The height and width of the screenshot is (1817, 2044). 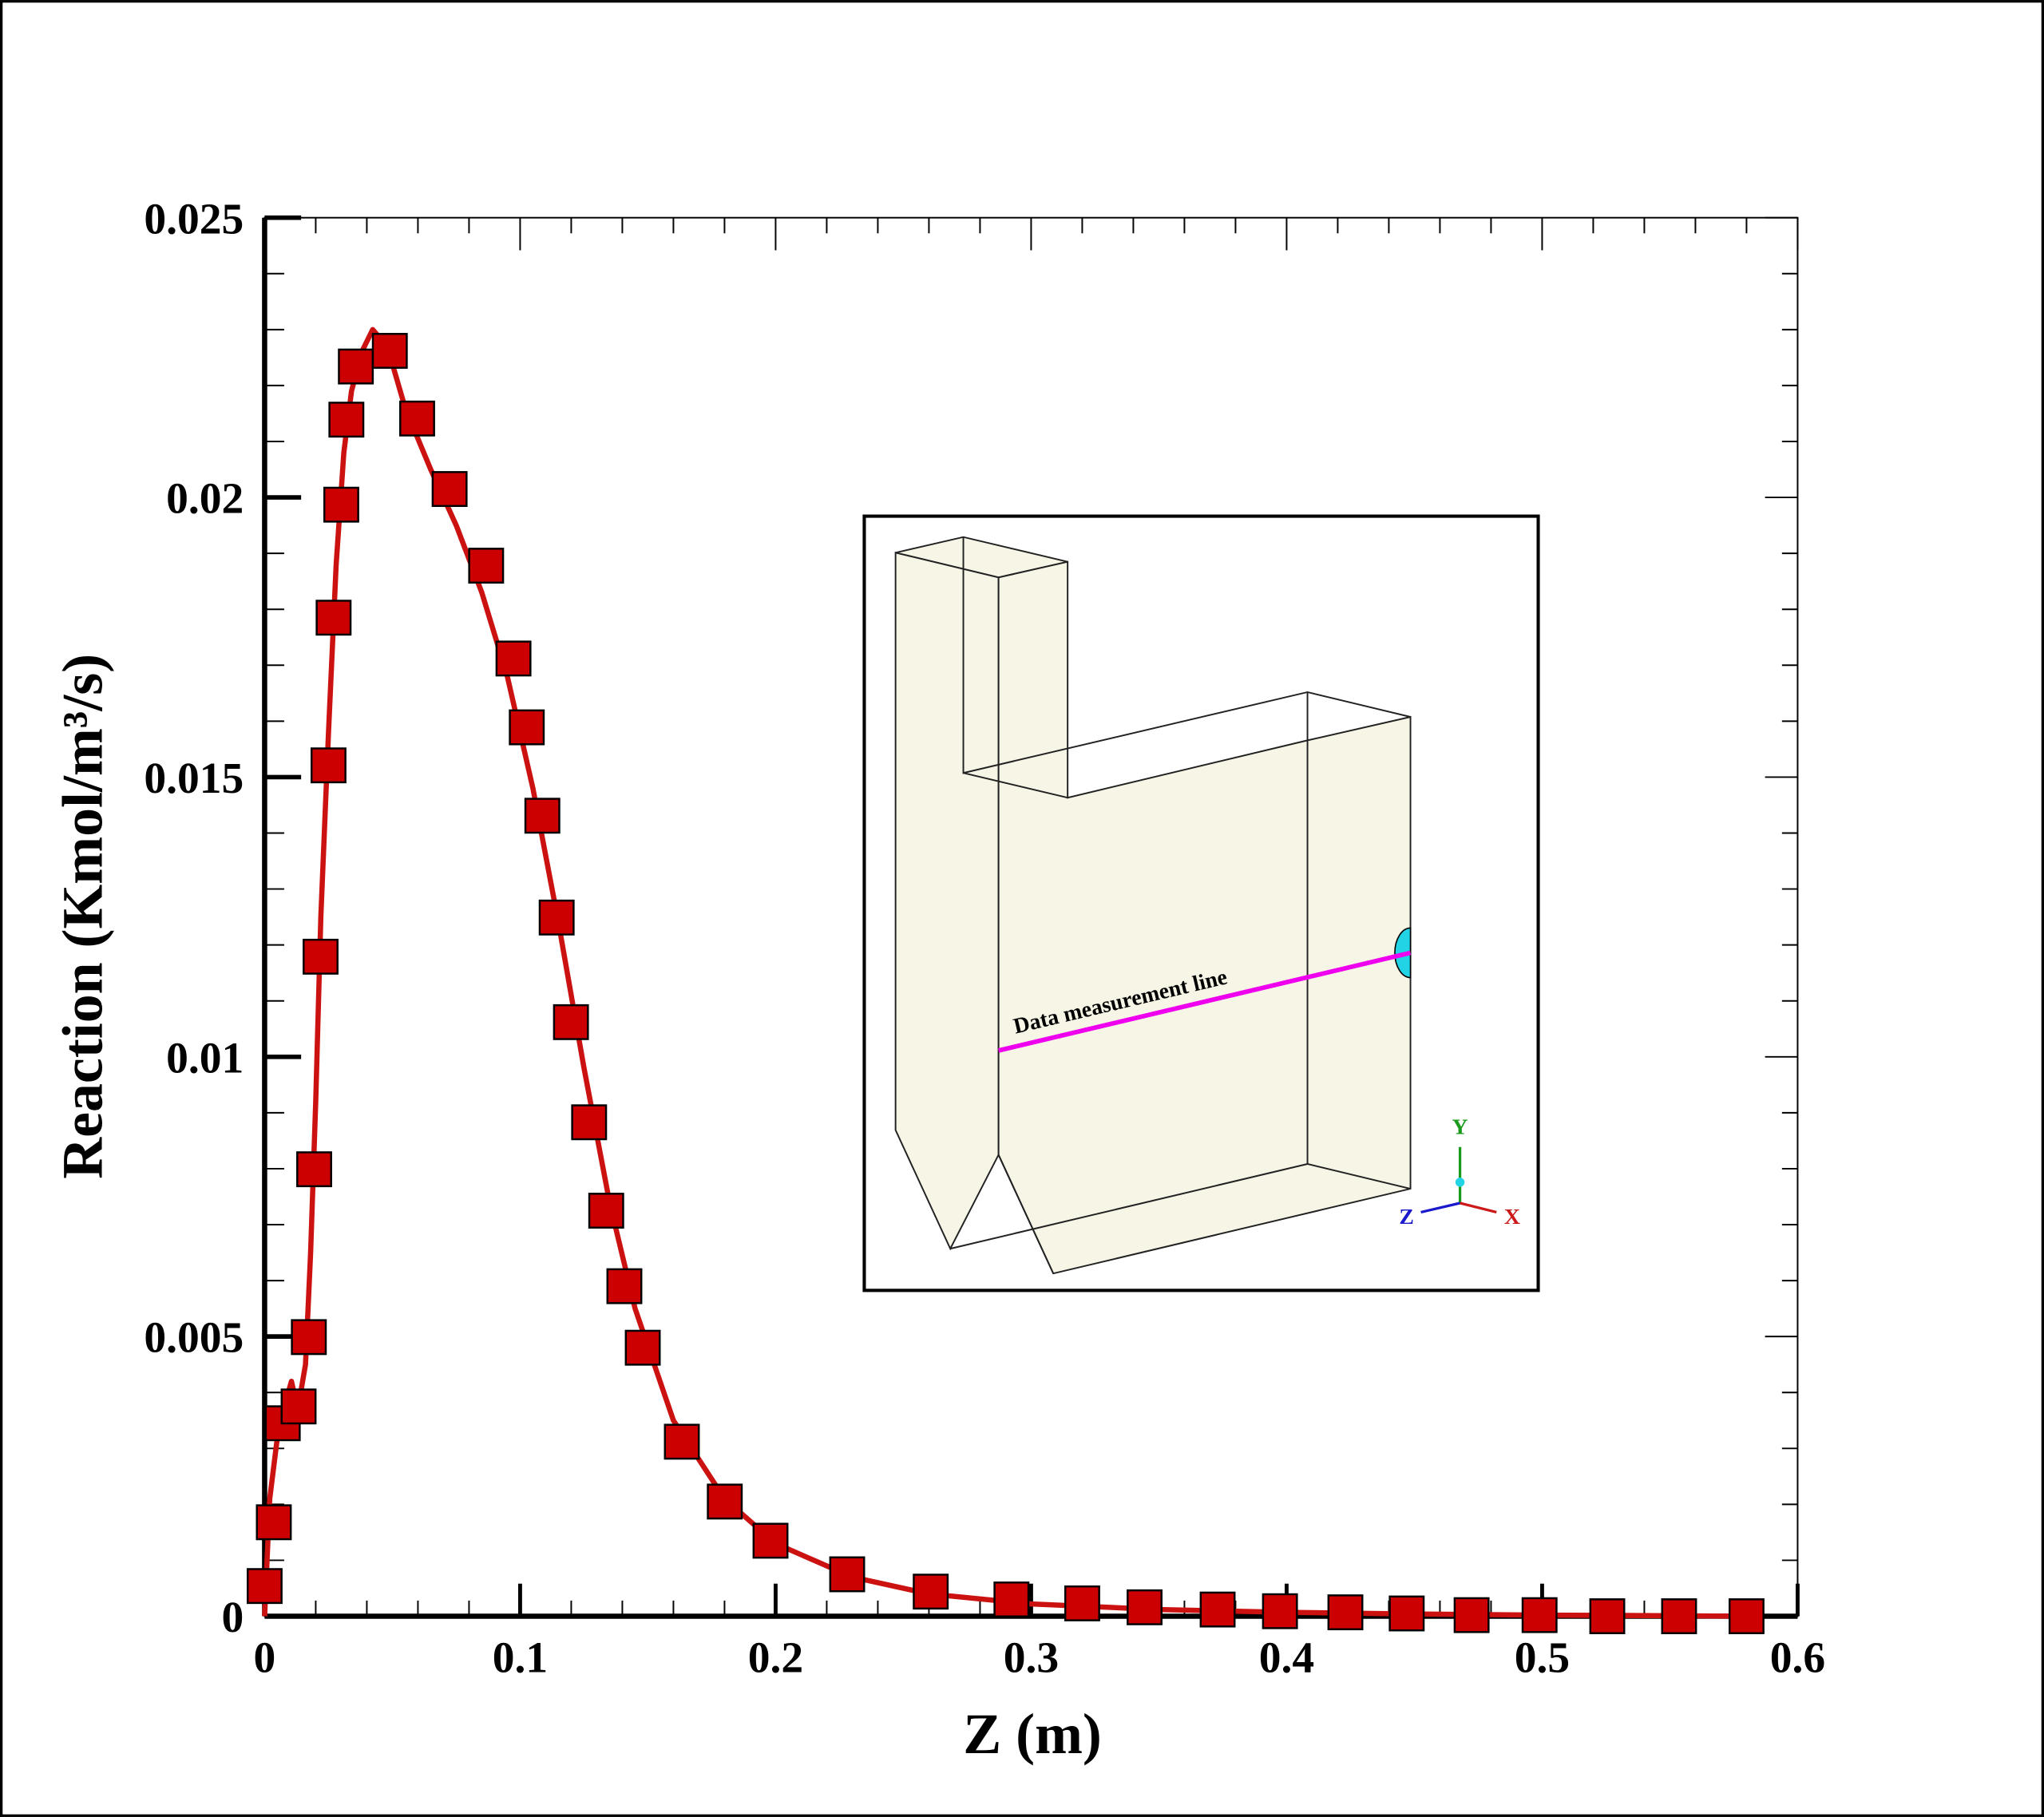 I want to click on x-tick-label: 0, so click(x=265, y=1658).